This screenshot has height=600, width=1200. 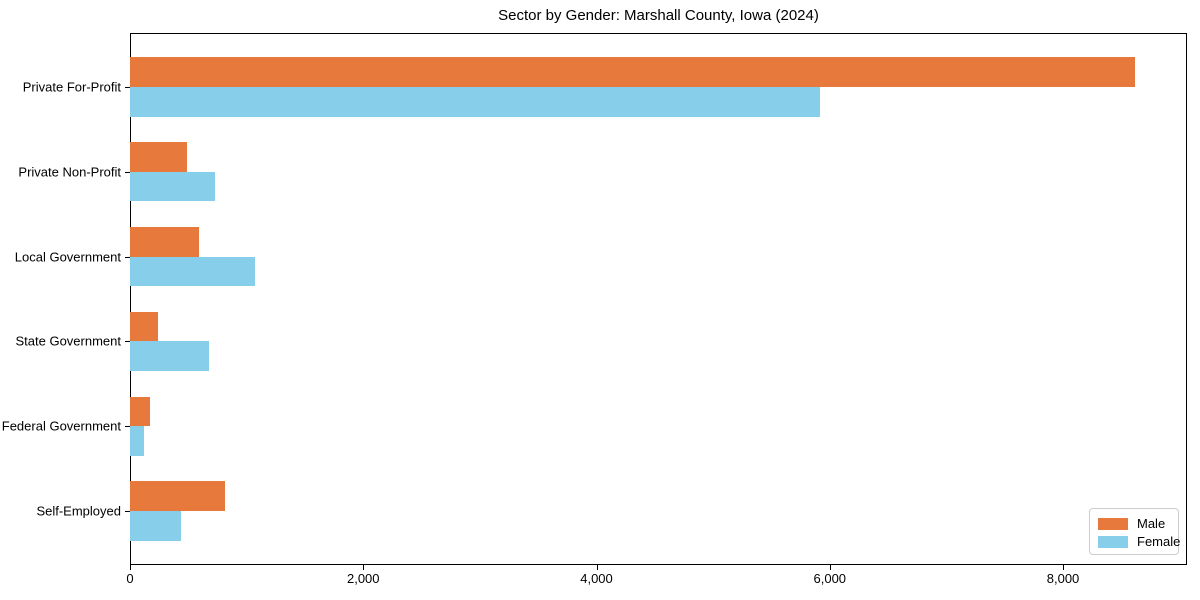 What do you see at coordinates (1063, 578) in the screenshot?
I see `xtick-label-8000: 8,000` at bounding box center [1063, 578].